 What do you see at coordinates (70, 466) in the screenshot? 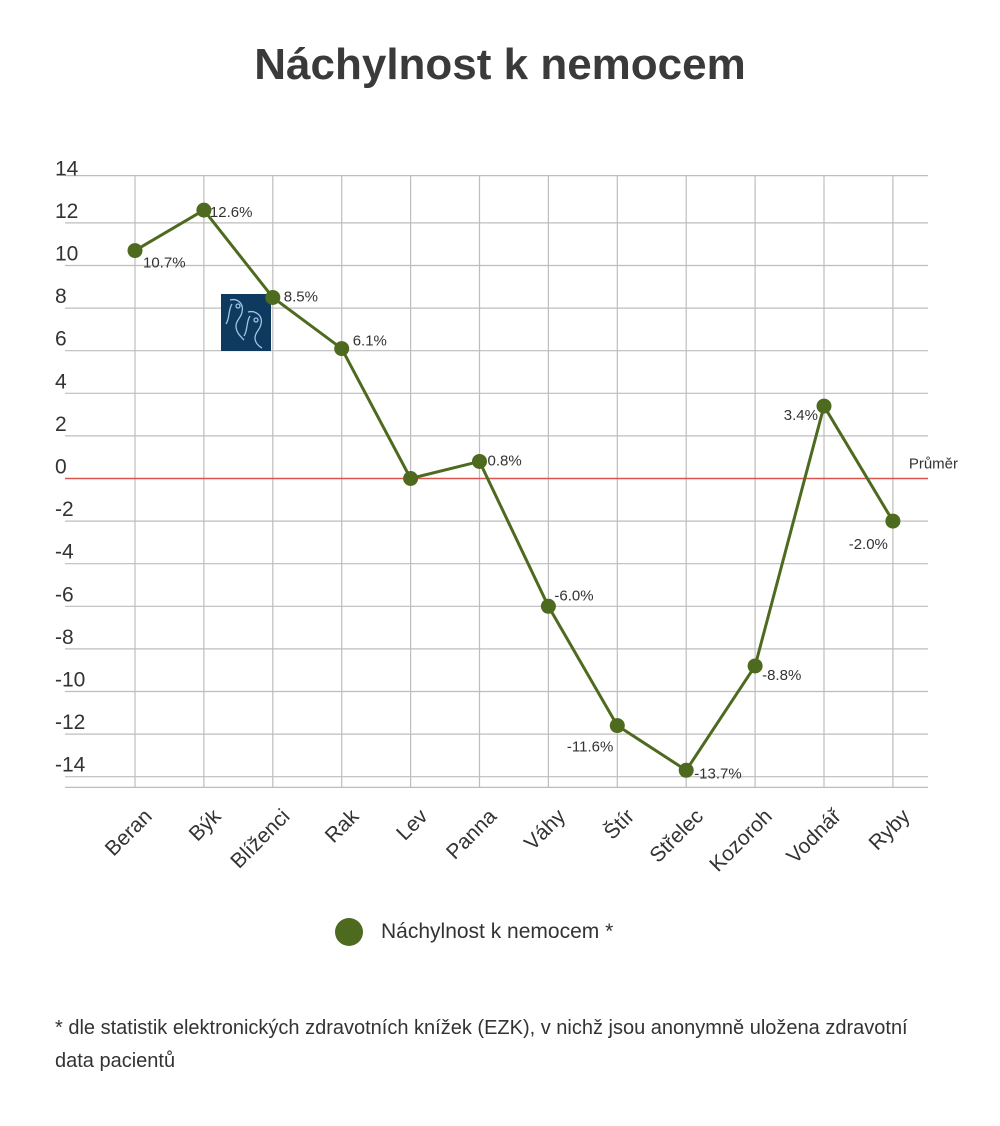
I see `y-axis: 14 12 10 8 6 4 2 0 -2 -4 -6 -8 -10 -12 -14` at bounding box center [70, 466].